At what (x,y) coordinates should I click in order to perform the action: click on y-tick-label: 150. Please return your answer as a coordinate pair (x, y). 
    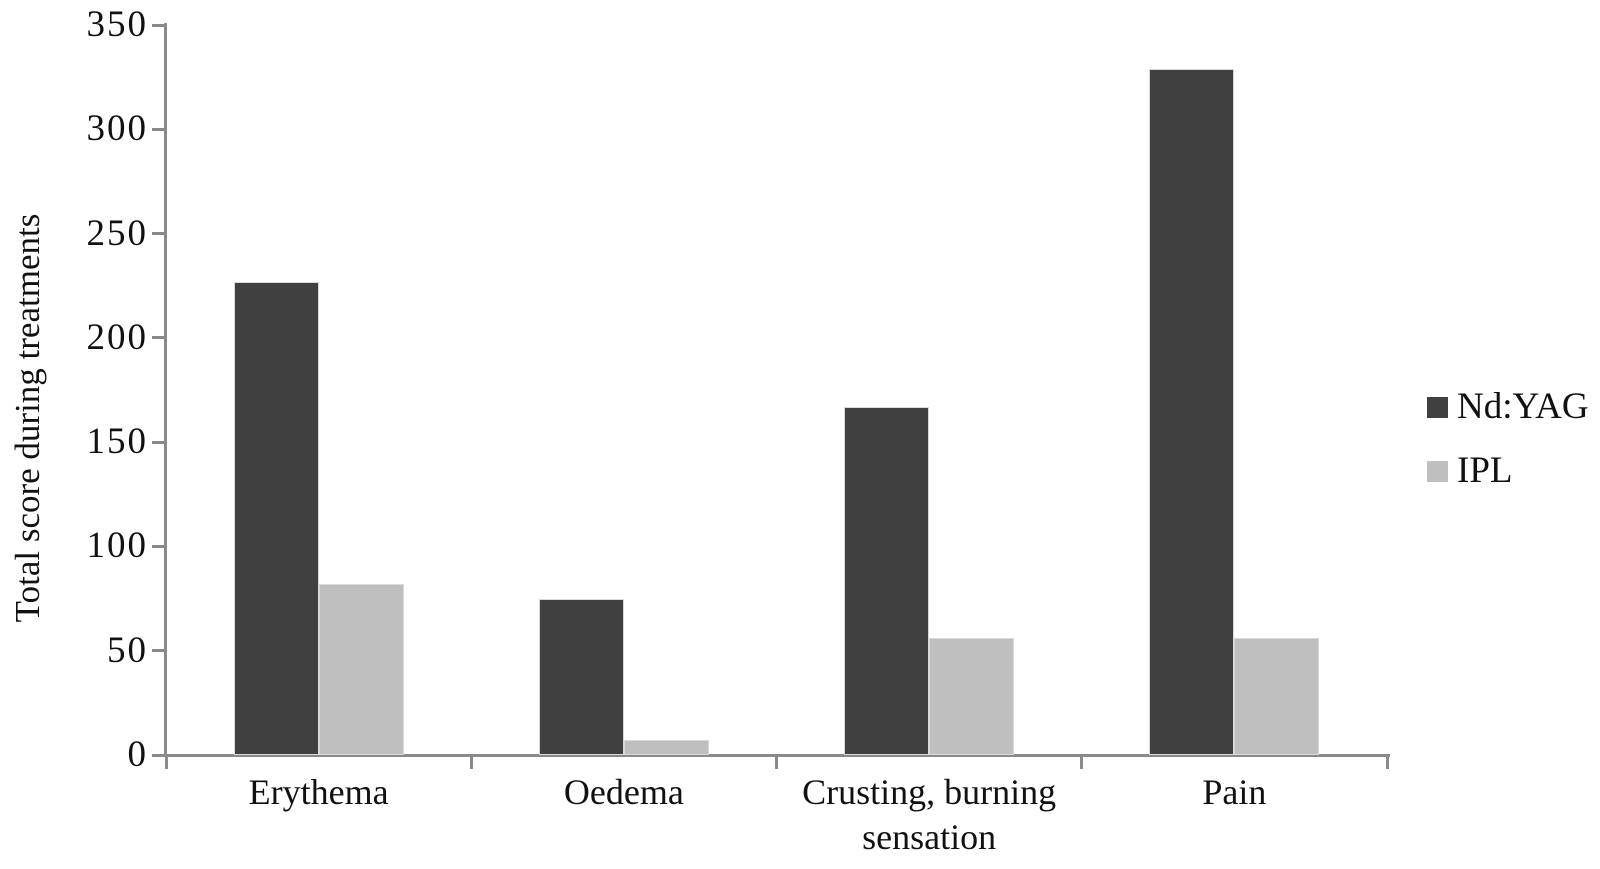
    Looking at the image, I should click on (117, 442).